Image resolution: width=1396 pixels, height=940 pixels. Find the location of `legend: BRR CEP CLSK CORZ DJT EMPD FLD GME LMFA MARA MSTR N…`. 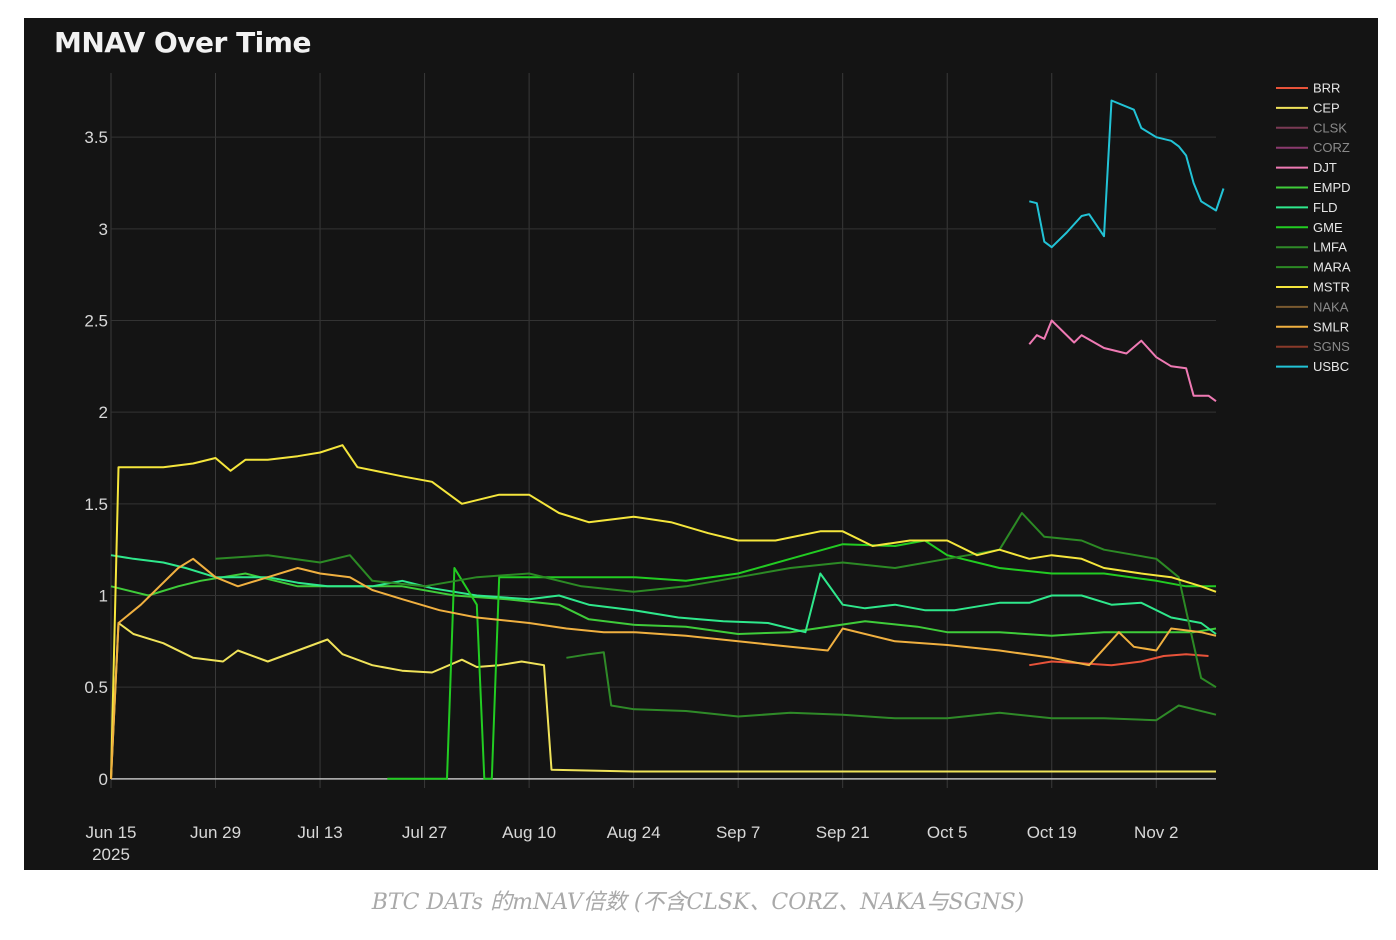

legend: BRR CEP CLSK CORZ DJT EMPD FLD GME LMFA MARA MSTR N… is located at coordinates (1313, 228).